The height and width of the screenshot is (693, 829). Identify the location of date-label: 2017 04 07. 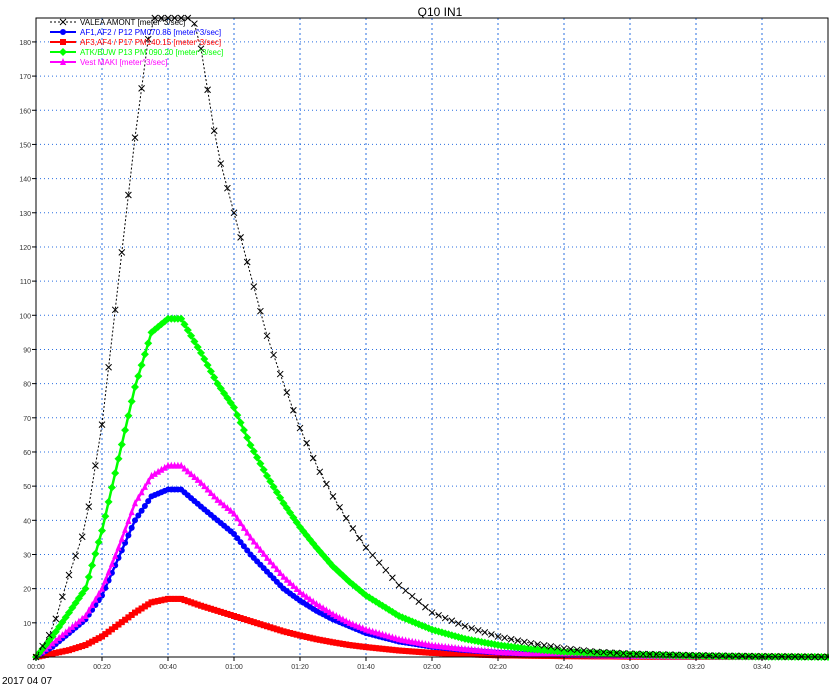
(27, 681).